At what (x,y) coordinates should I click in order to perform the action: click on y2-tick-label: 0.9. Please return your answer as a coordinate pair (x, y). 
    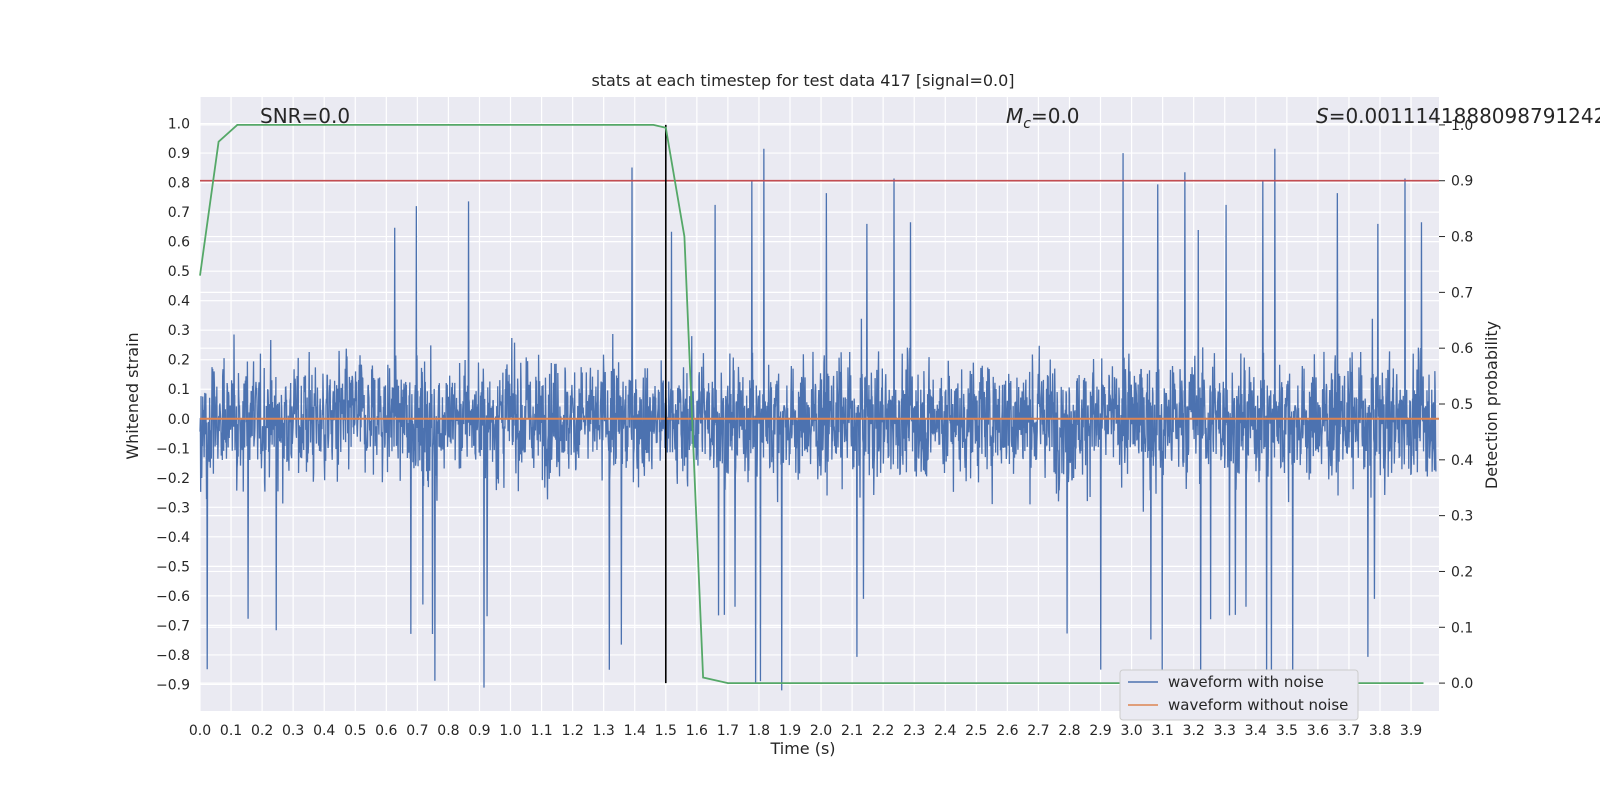
    Looking at the image, I should click on (1462, 182).